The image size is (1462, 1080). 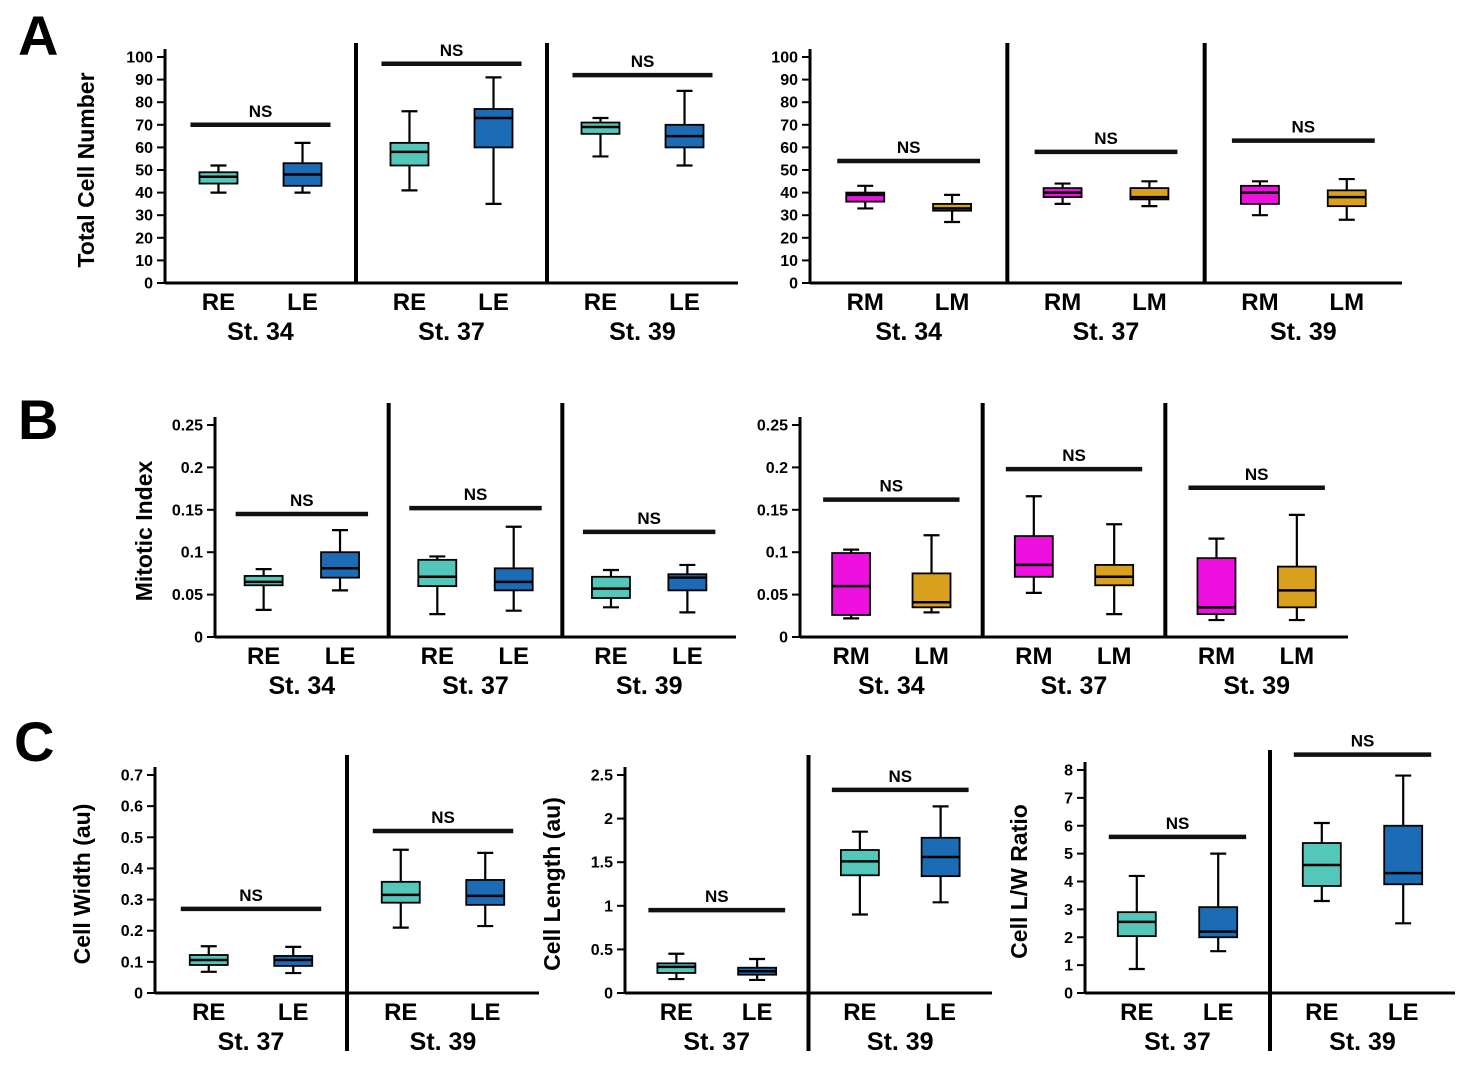 What do you see at coordinates (772, 595) in the screenshot?
I see `y-tick-label: 0.05` at bounding box center [772, 595].